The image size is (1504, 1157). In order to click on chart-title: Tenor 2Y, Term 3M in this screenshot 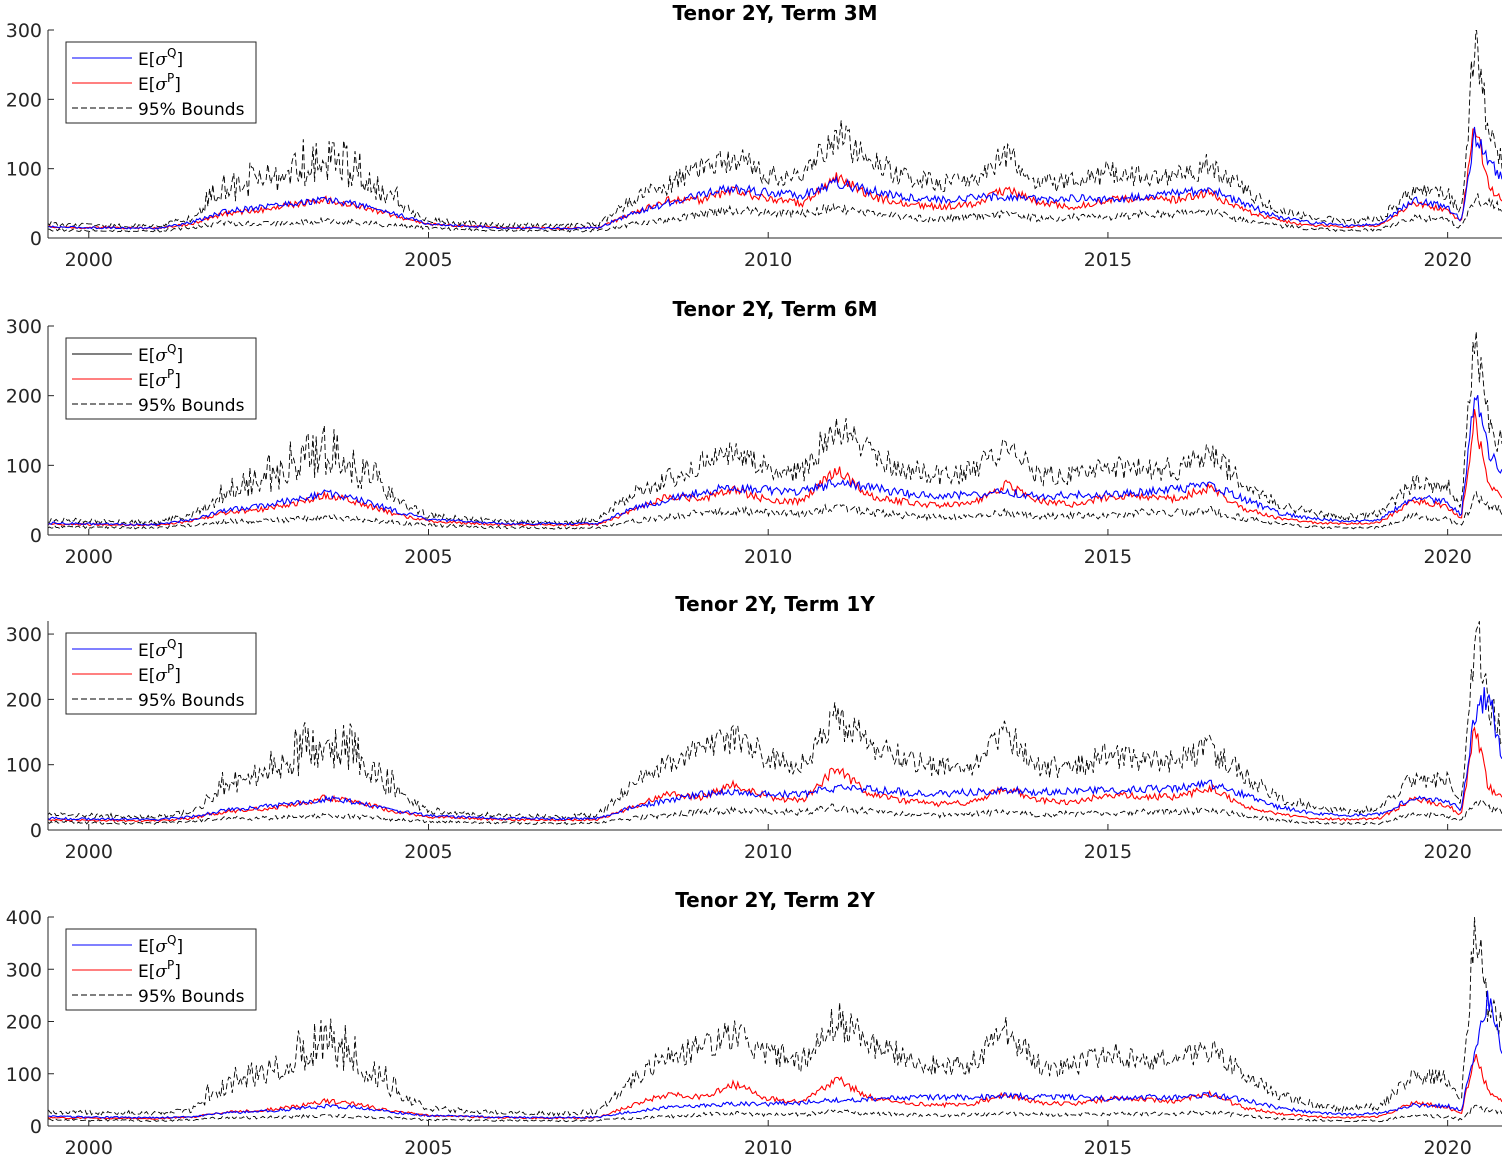, I will do `click(774, 13)`.